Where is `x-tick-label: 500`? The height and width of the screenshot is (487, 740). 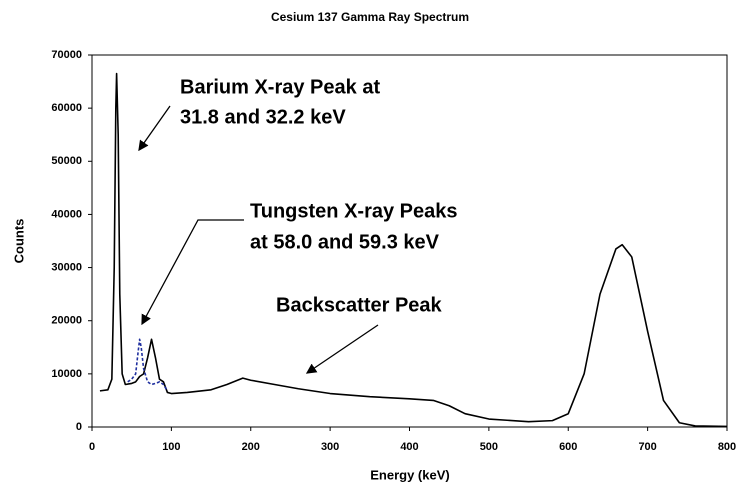 x-tick-label: 500 is located at coordinates (489, 447).